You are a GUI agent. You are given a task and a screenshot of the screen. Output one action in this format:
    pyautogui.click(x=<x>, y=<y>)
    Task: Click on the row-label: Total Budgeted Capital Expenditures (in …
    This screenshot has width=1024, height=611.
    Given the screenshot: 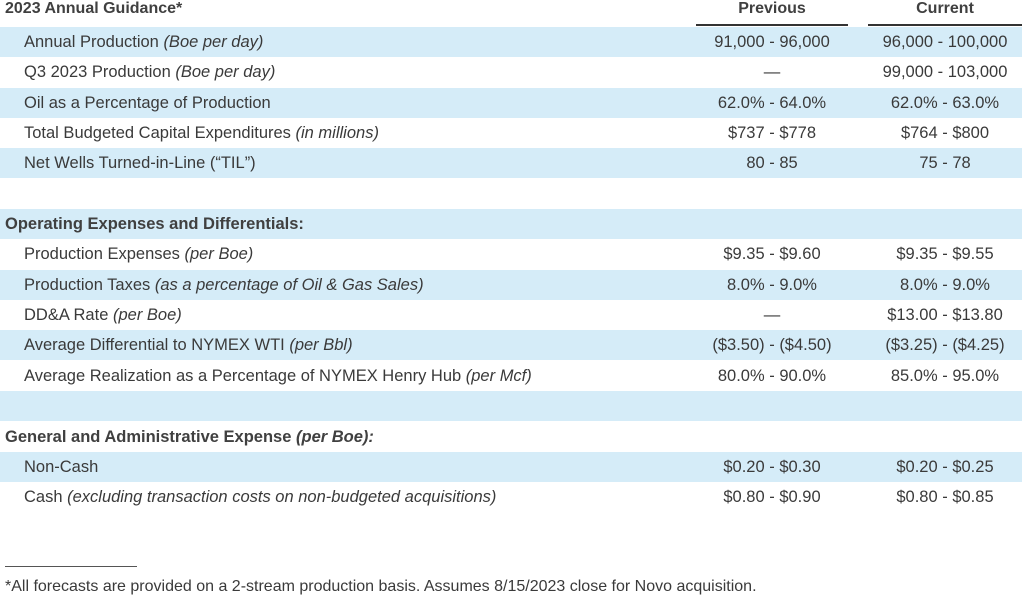 What is the action you would take?
    pyautogui.click(x=201, y=133)
    